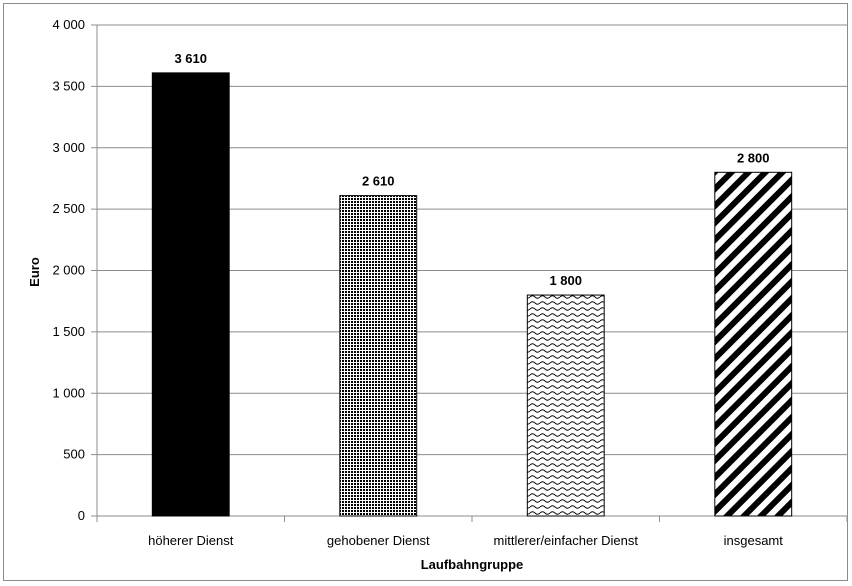 The image size is (852, 586). I want to click on y-tick-labels: 0 500 1 000 1 500 2 000 2 500 3 000 3 500 4 000, so click(68, 270).